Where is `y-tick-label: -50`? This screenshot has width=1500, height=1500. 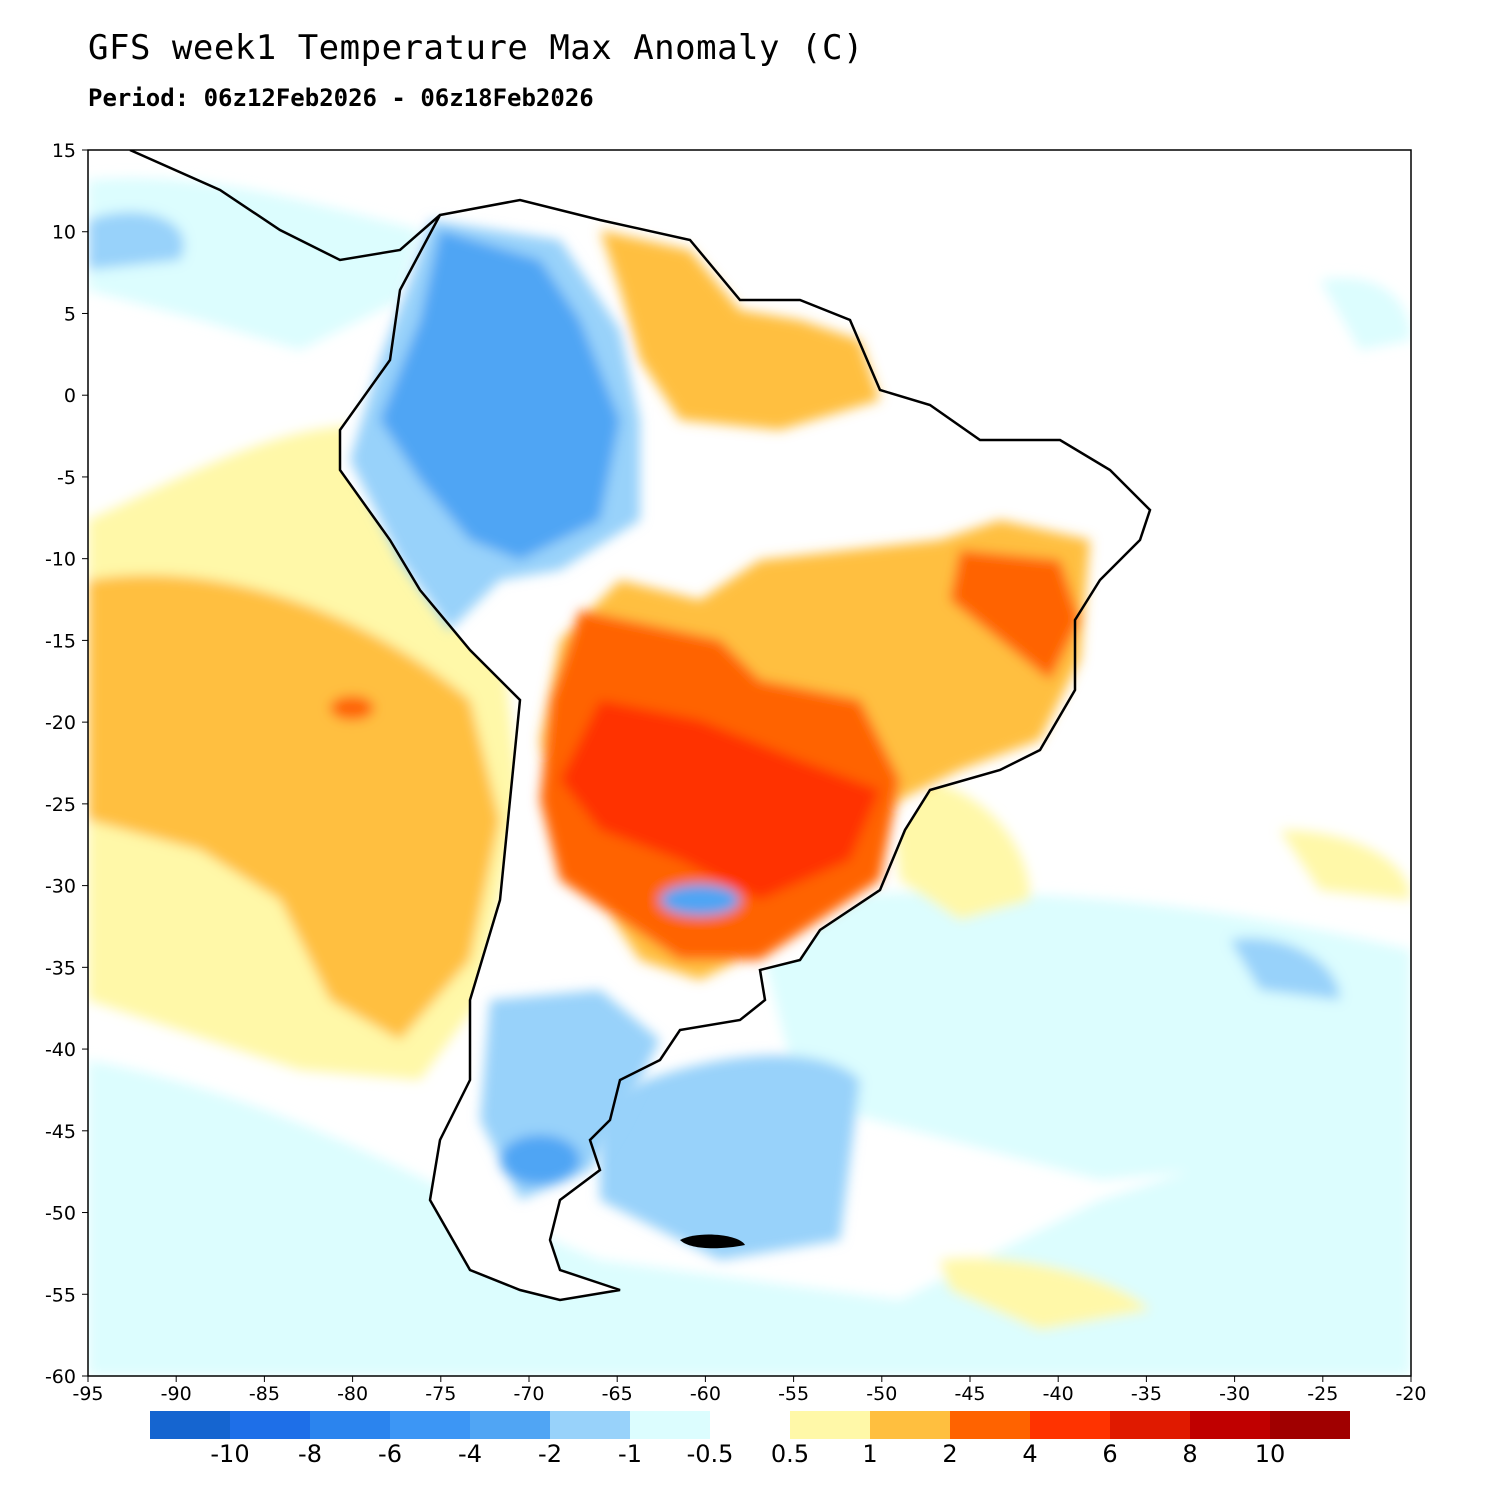 y-tick-label: -50 is located at coordinates (60, 1214).